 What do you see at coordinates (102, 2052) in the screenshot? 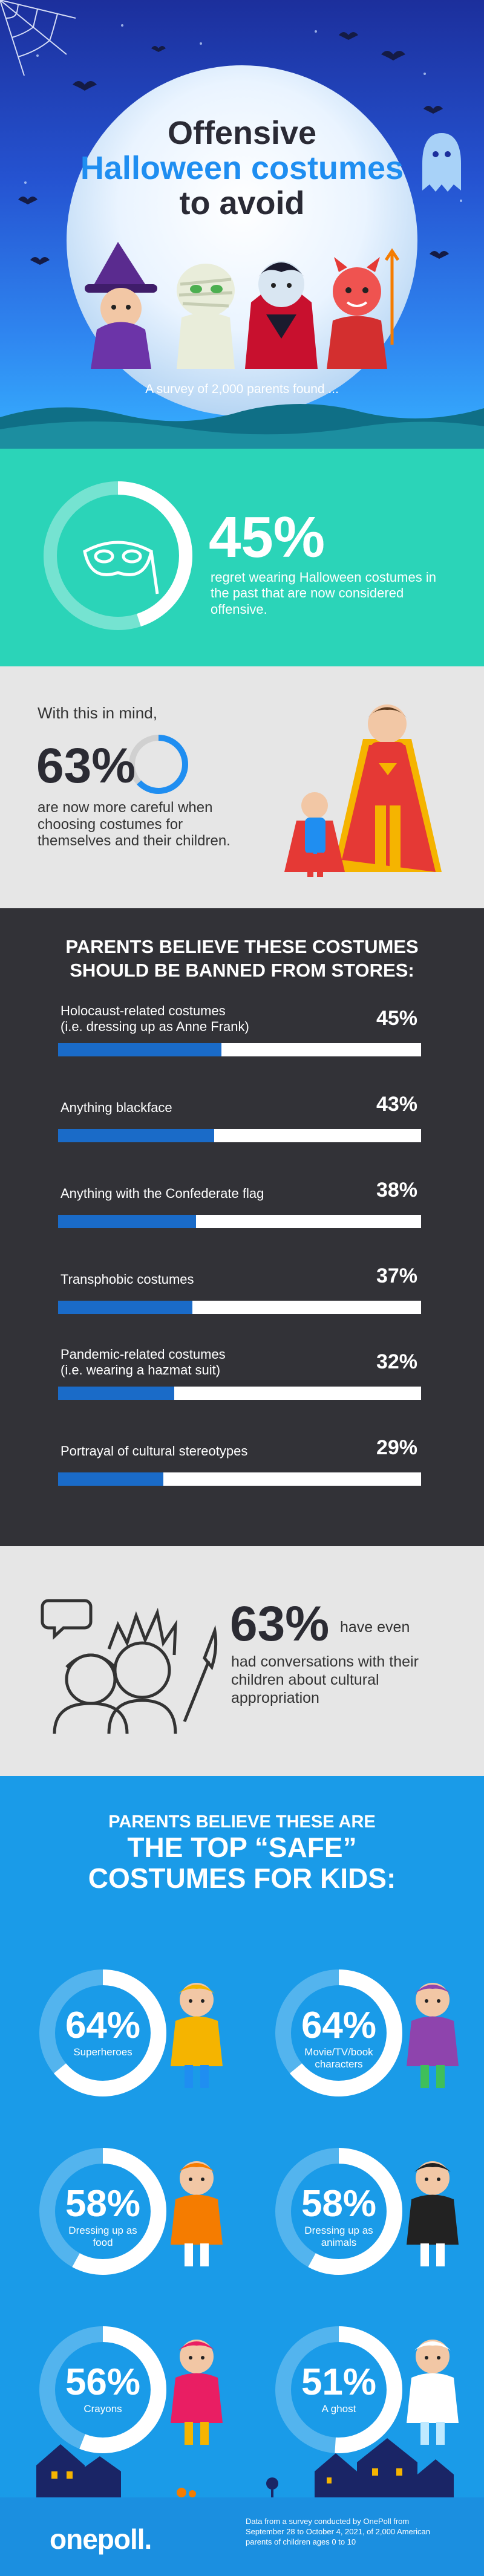
I see `safe-ring-label: Superheroes` at bounding box center [102, 2052].